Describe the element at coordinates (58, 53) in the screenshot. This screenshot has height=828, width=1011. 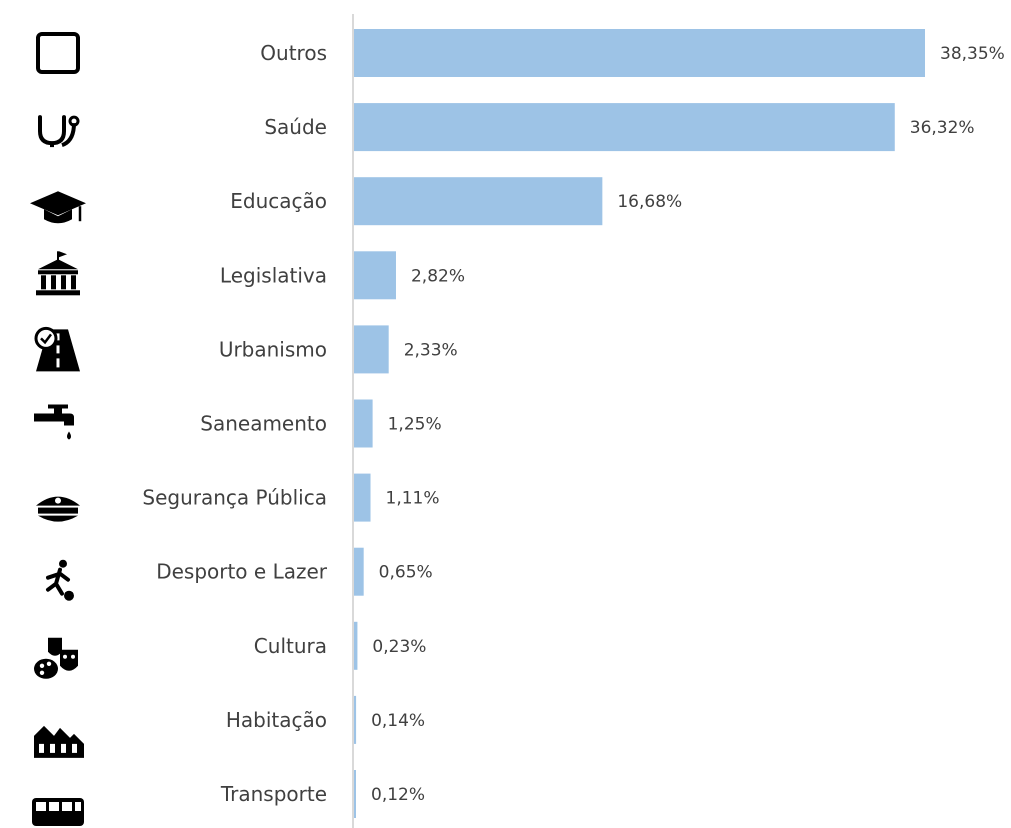
I see `square-outline-icon` at that location.